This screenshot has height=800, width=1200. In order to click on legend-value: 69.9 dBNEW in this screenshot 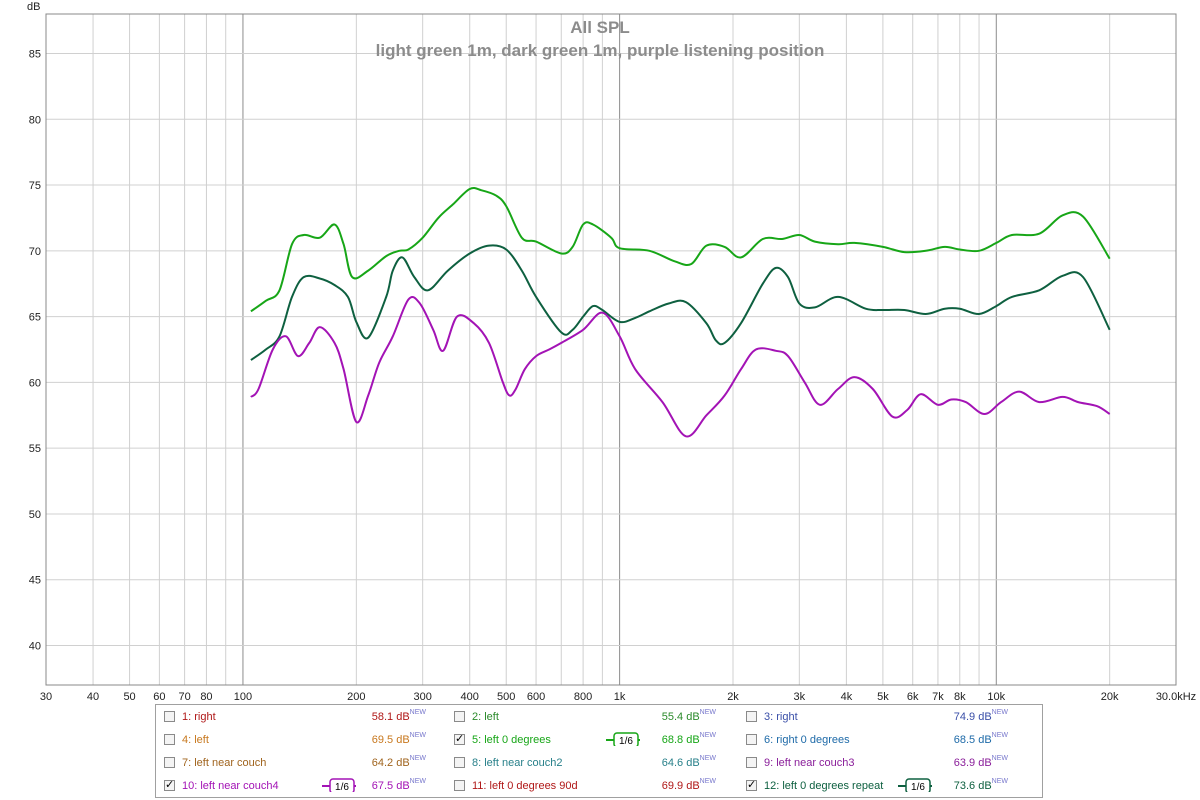, I will do `click(688, 785)`.